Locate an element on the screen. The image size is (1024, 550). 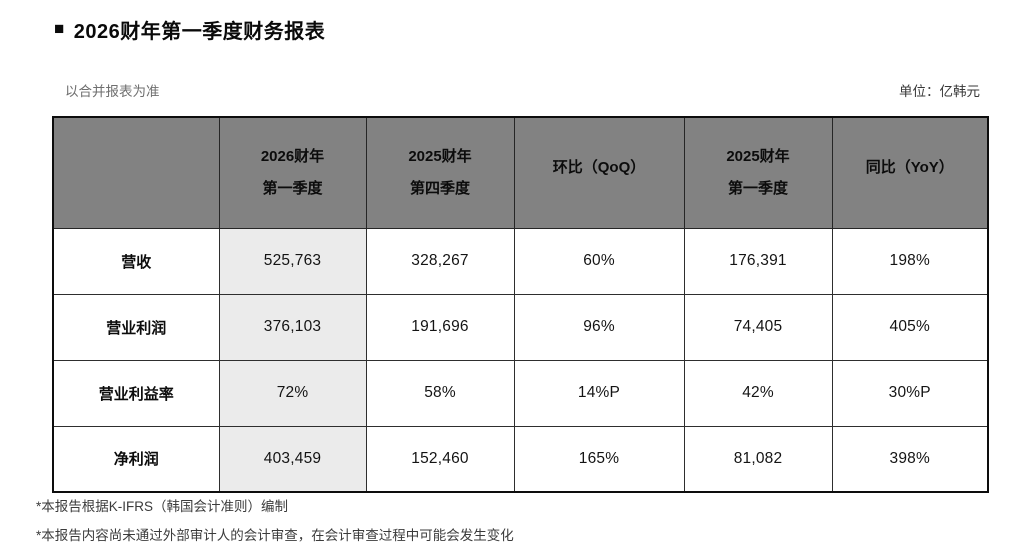
col-header-fy2025-q1: 2025财年 第一季度 is located at coordinates (758, 172).